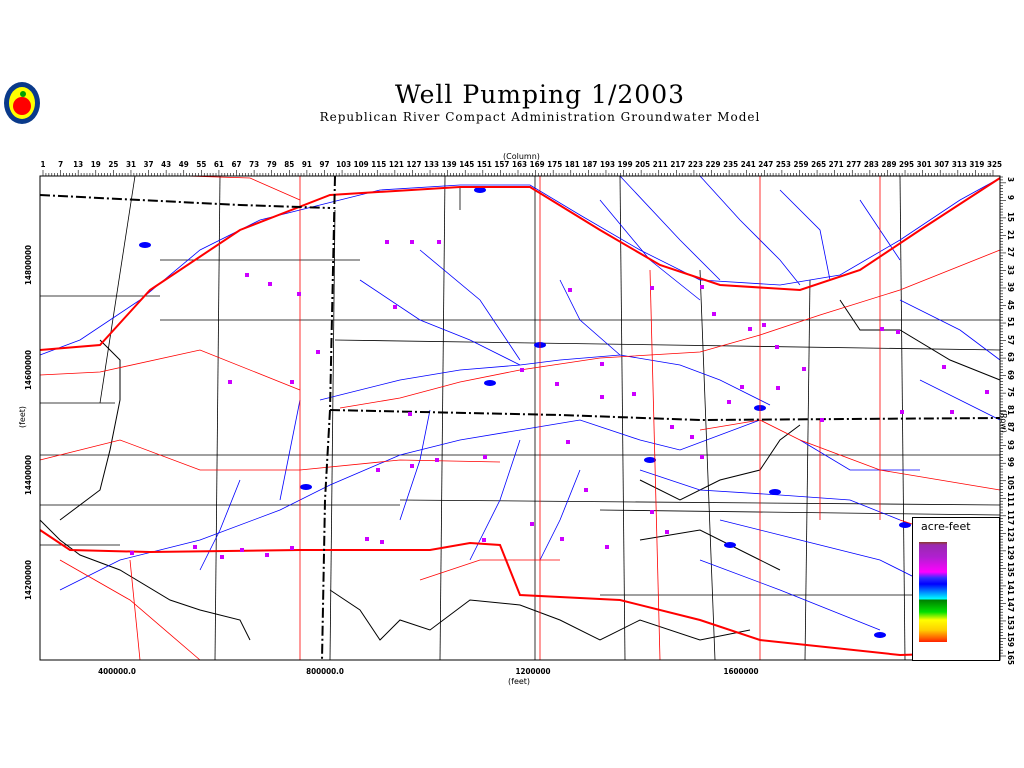 This screenshot has height=768, width=1024. What do you see at coordinates (61, 164) in the screenshot?
I see `column-tick-label: 7` at bounding box center [61, 164].